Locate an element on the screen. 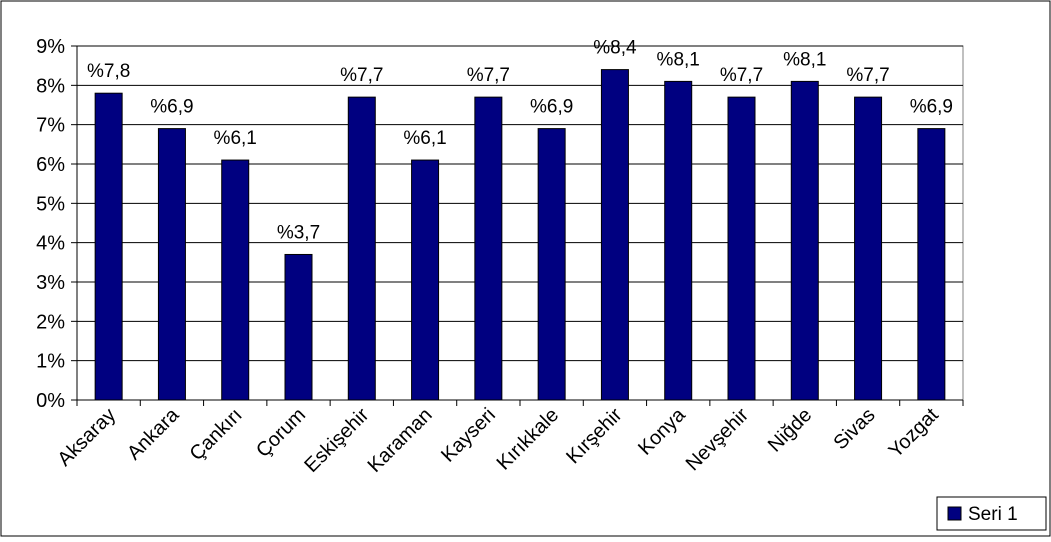 The image size is (1051, 542). legend-entry-label: Seri 1 is located at coordinates (993, 514).